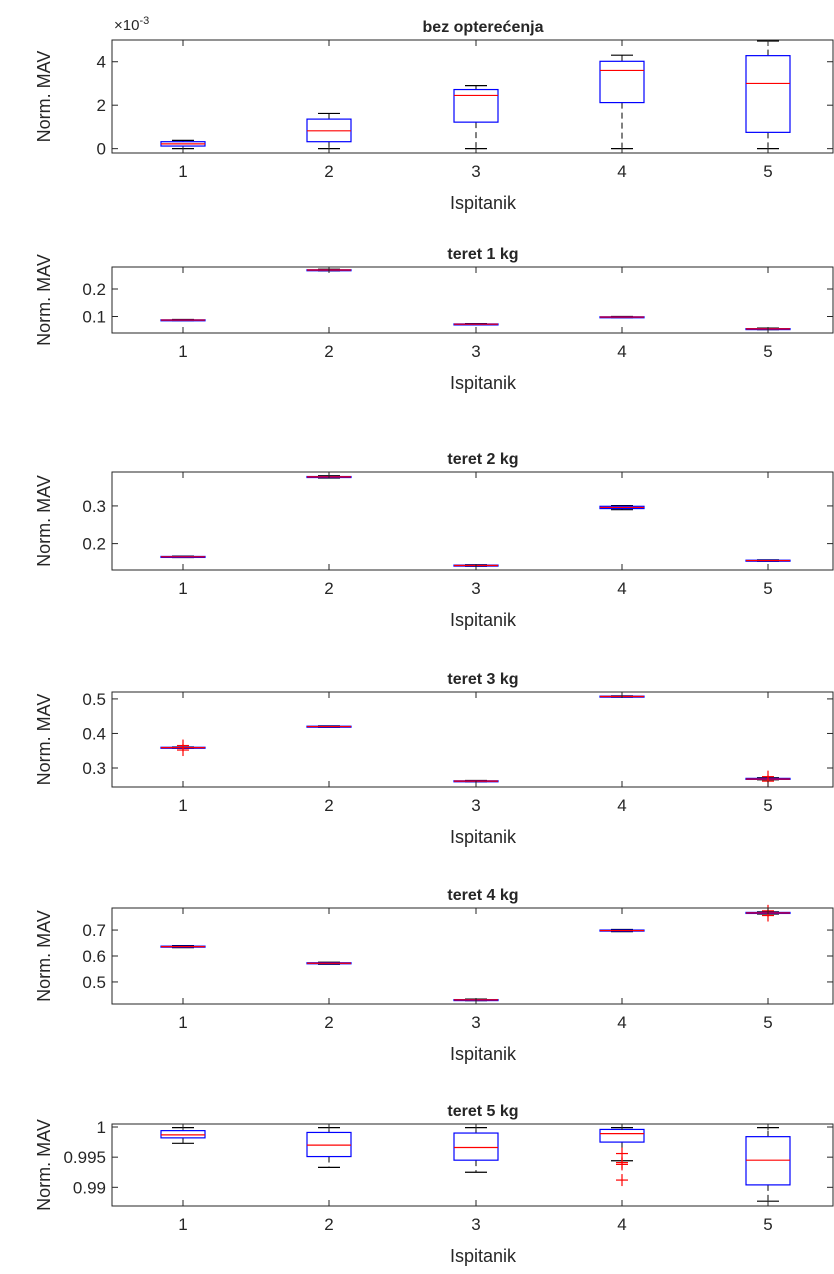 This screenshot has height=1274, width=834. What do you see at coordinates (94, 317) in the screenshot?
I see `y-tick-label: 0.1` at bounding box center [94, 317].